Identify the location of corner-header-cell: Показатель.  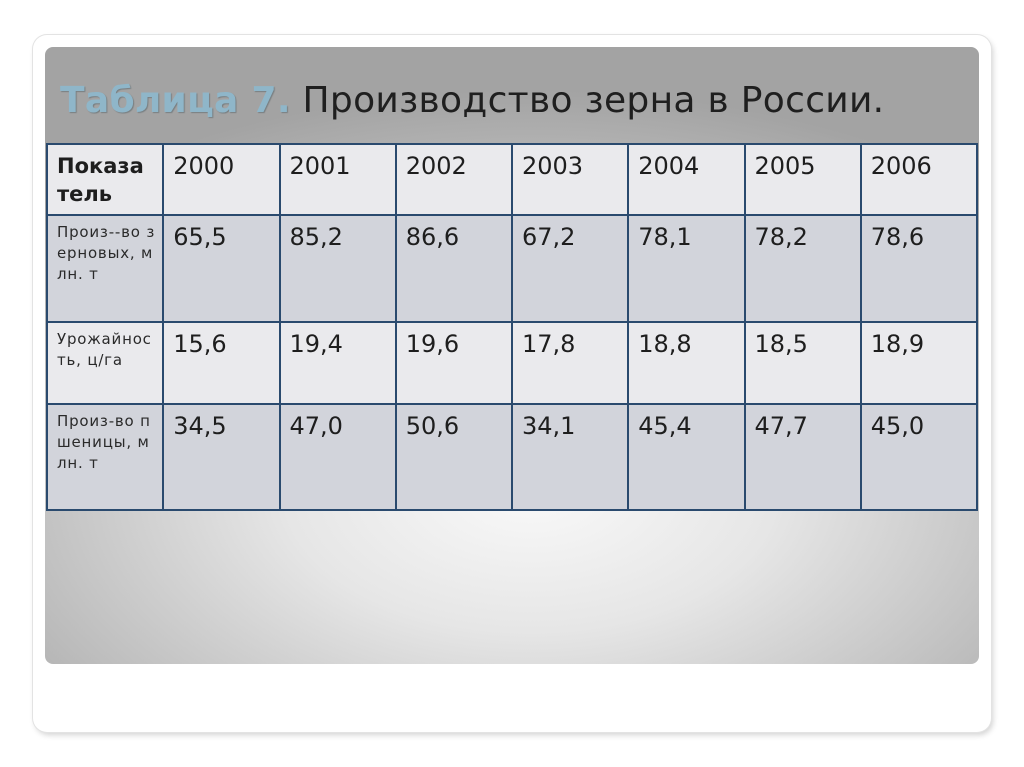
(105, 179).